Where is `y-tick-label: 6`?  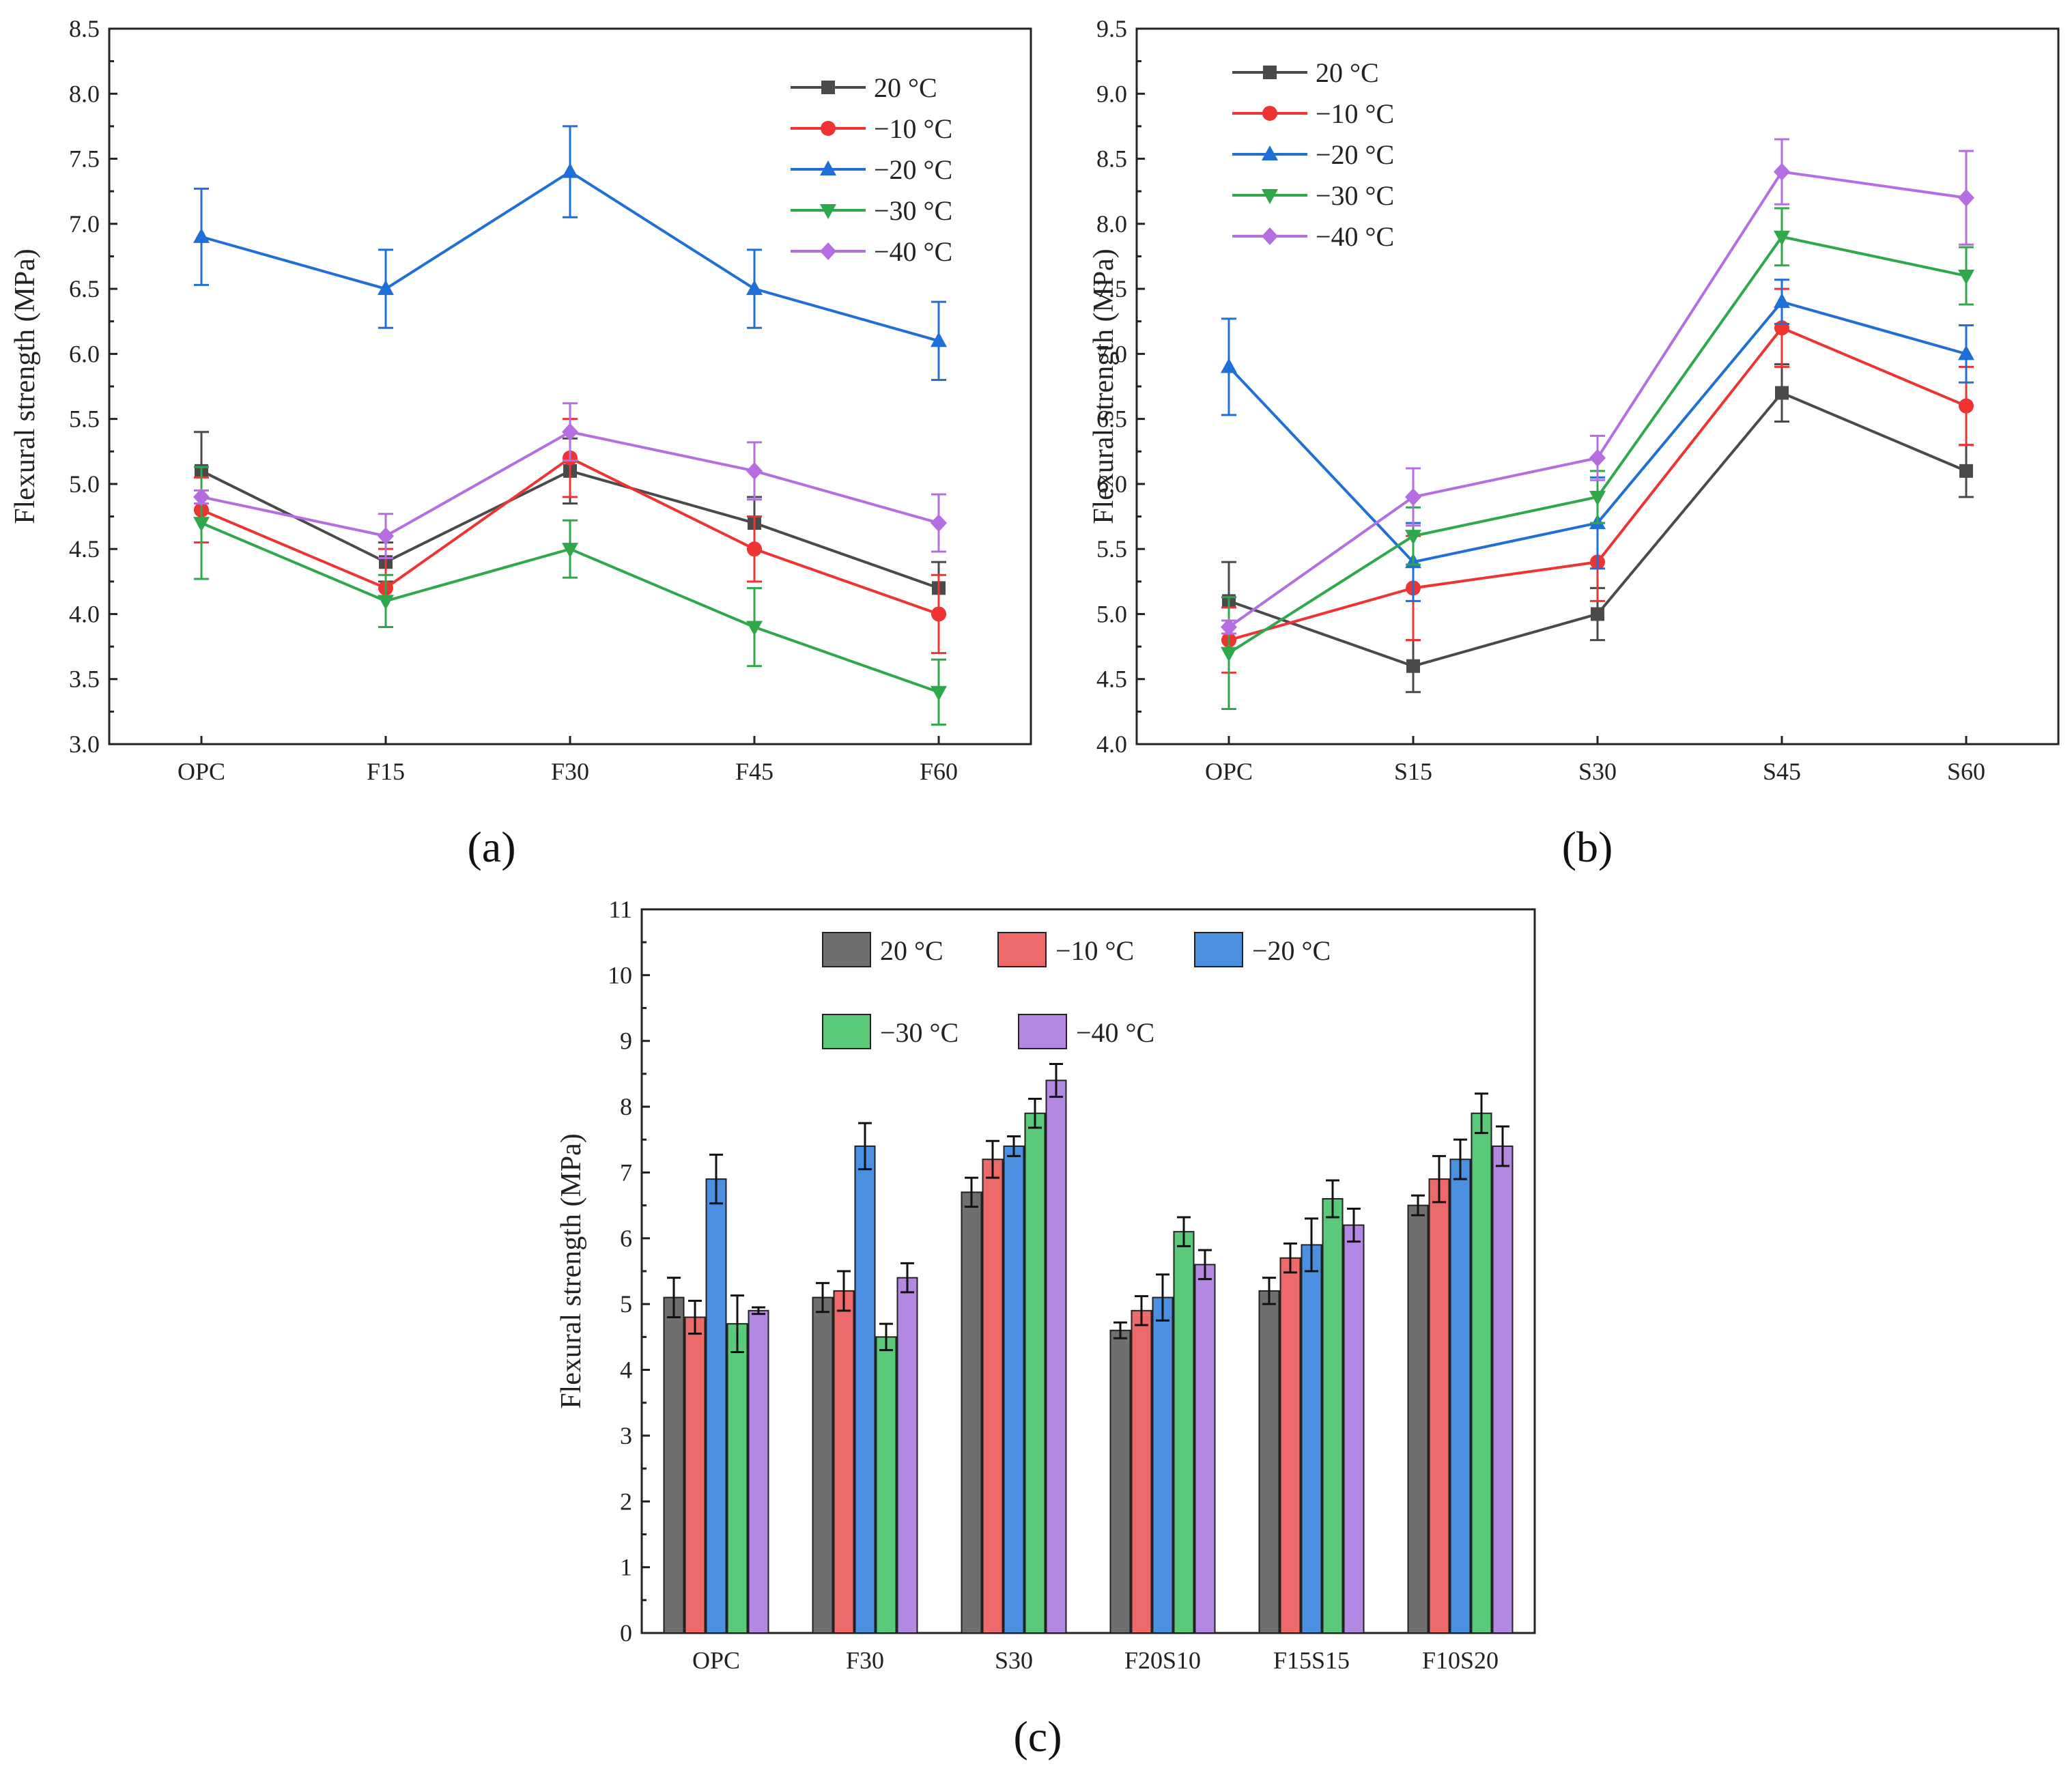 y-tick-label: 6 is located at coordinates (626, 1238).